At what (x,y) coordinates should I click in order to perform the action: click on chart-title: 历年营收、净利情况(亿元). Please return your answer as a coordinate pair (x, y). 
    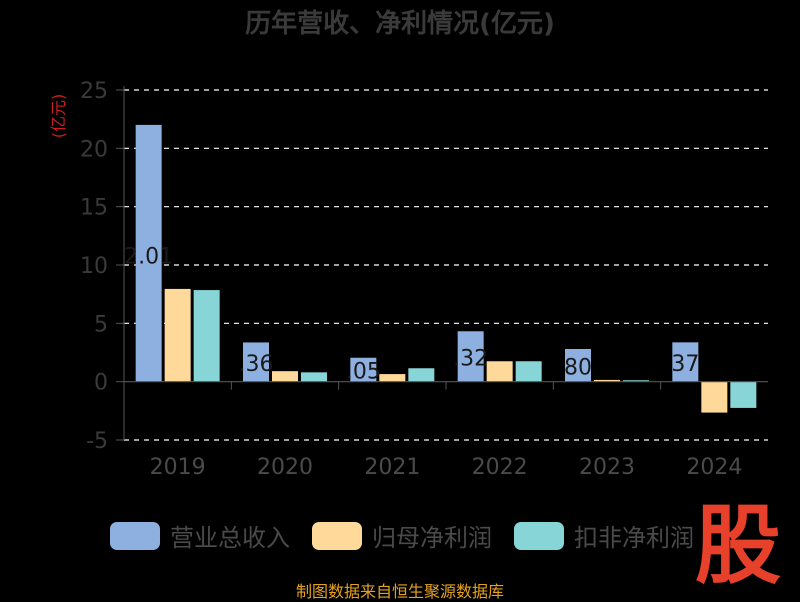
    Looking at the image, I should click on (400, 23).